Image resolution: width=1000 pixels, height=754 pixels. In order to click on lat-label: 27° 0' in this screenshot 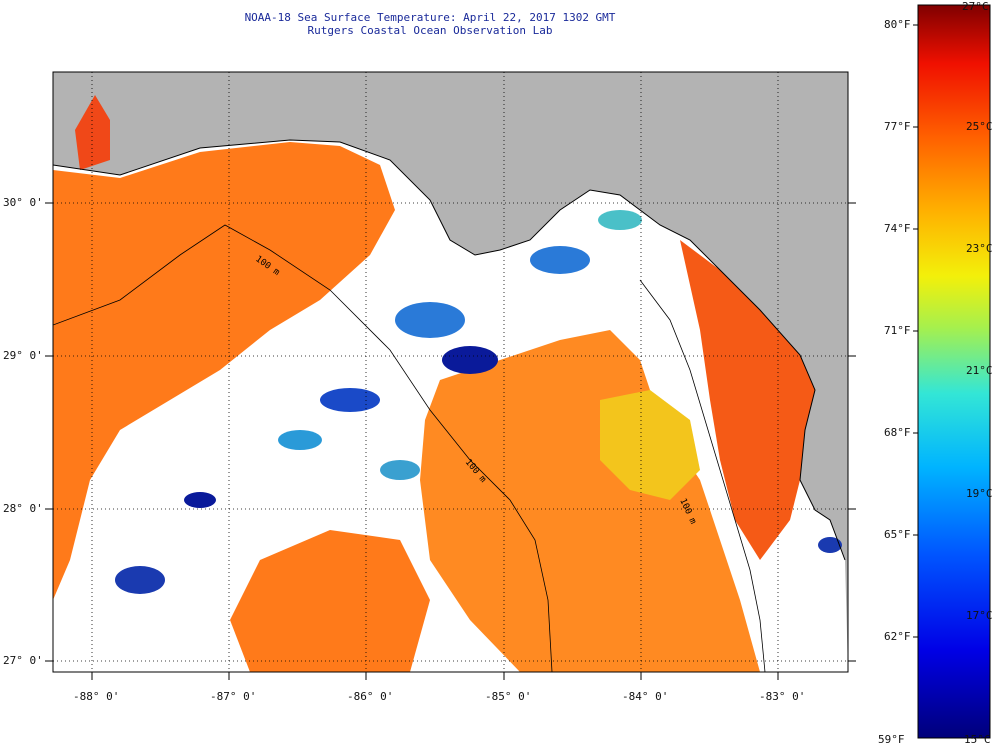, I will do `click(23, 660)`.